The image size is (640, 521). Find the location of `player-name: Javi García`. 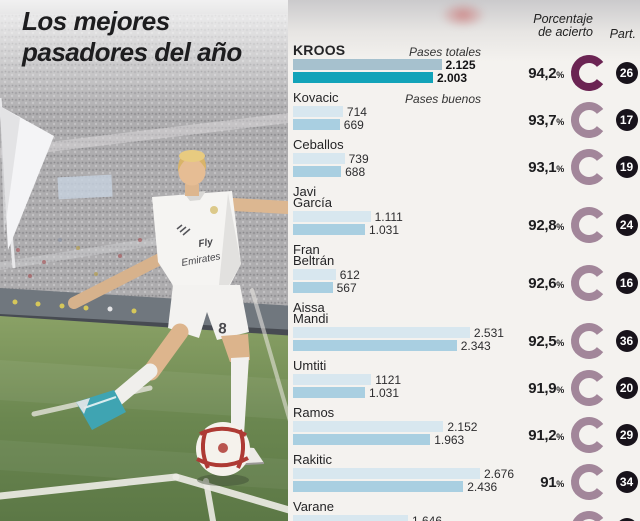

player-name: Javi García is located at coordinates (313, 197).